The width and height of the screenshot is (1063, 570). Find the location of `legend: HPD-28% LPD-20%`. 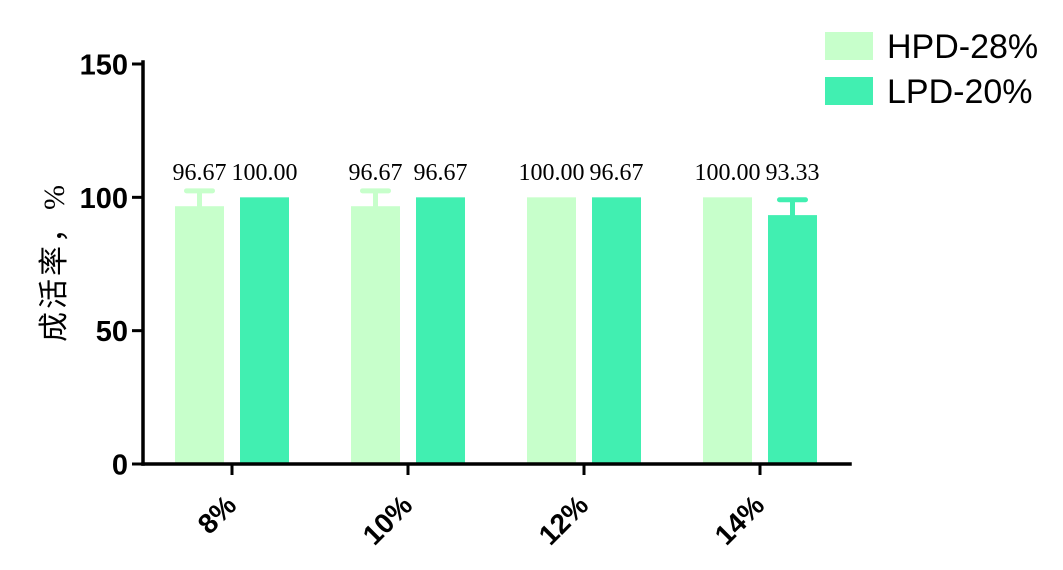

legend: HPD-28% LPD-20% is located at coordinates (931, 69).